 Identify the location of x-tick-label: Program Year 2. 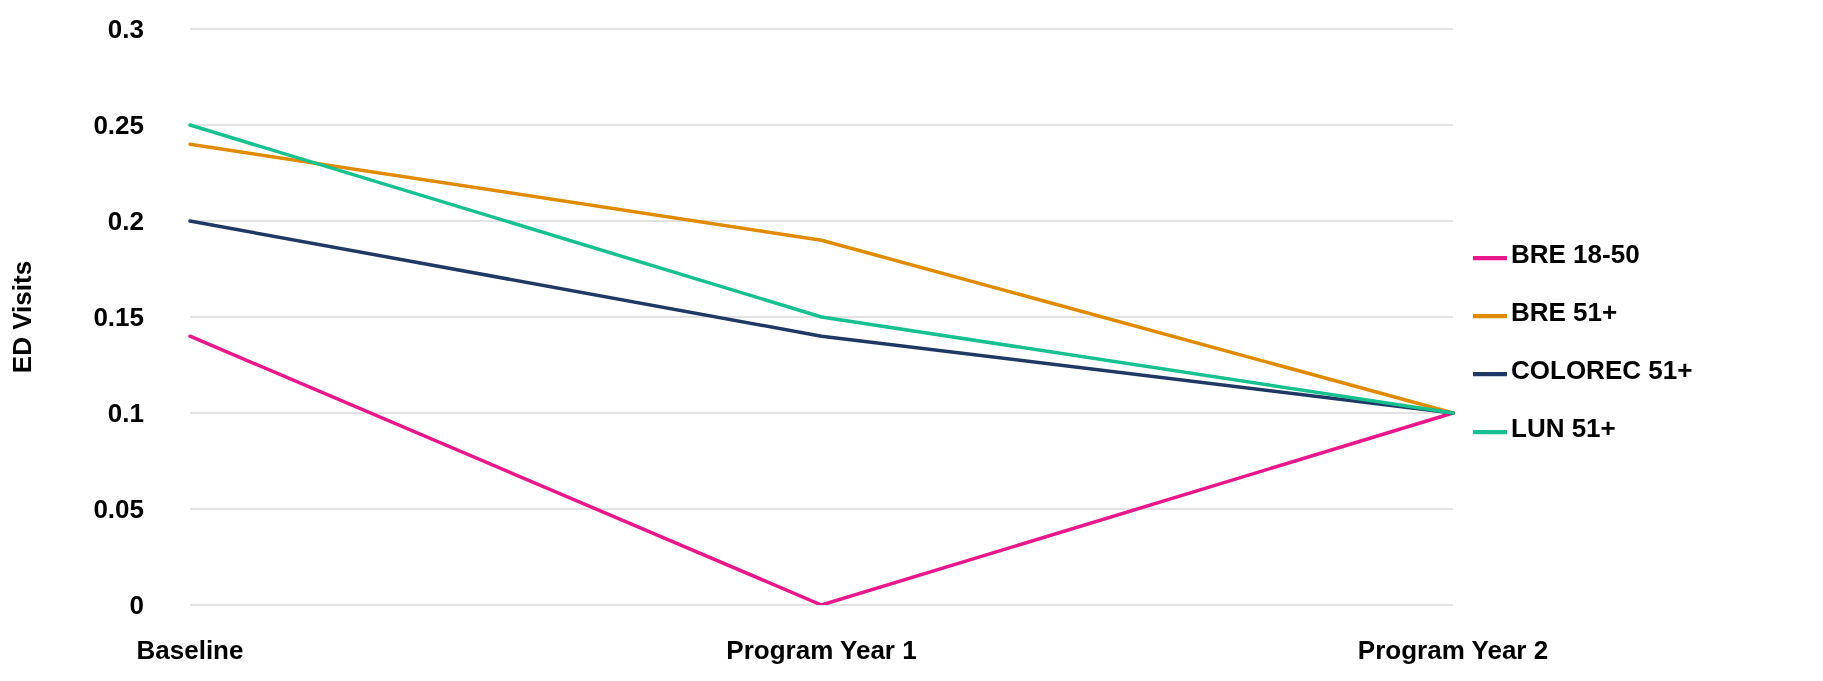
(1453, 650).